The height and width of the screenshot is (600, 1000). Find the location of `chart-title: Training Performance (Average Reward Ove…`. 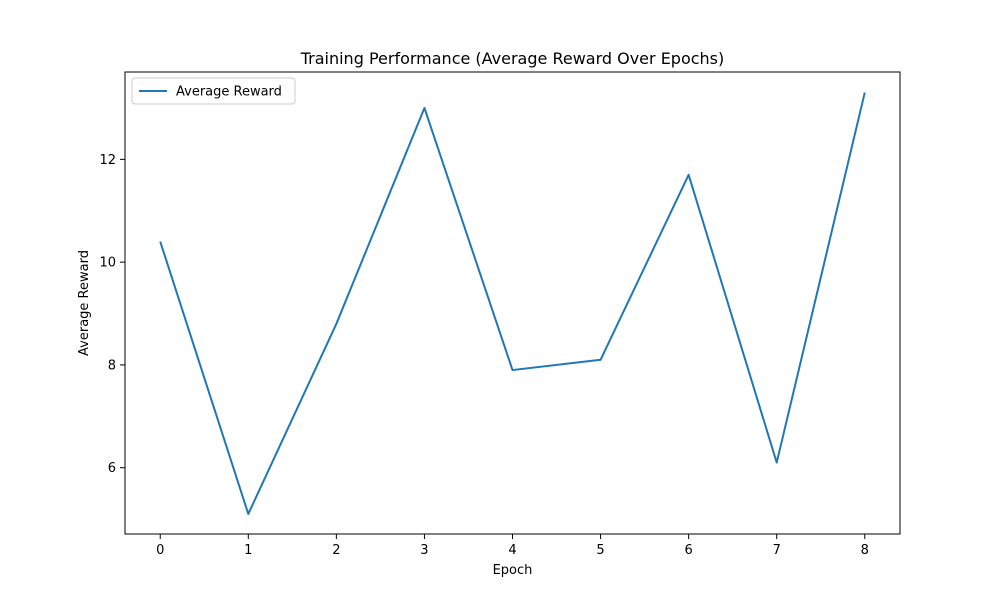

chart-title: Training Performance (Average Reward Ove… is located at coordinates (512, 58).